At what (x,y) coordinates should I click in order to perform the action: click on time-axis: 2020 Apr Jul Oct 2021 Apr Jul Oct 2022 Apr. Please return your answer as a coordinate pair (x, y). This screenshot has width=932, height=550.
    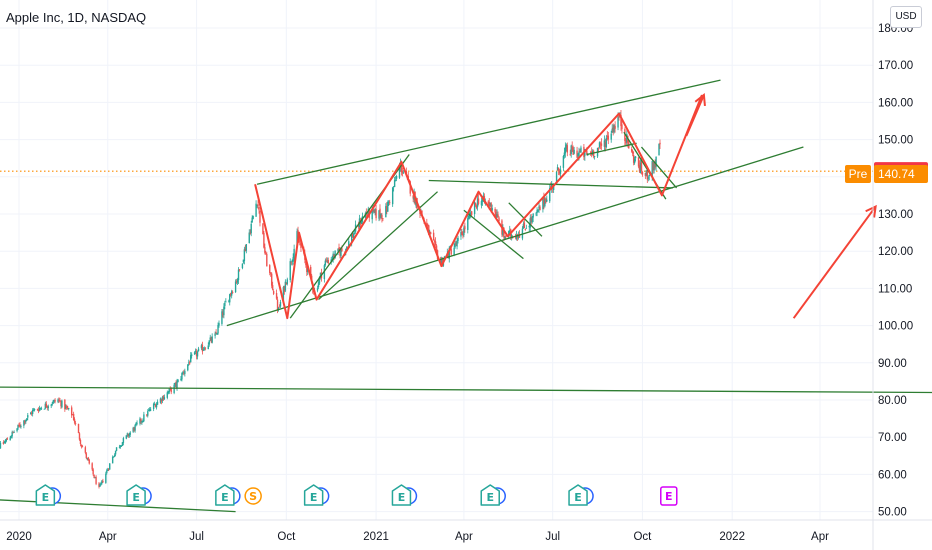
    Looking at the image, I should click on (466, 531).